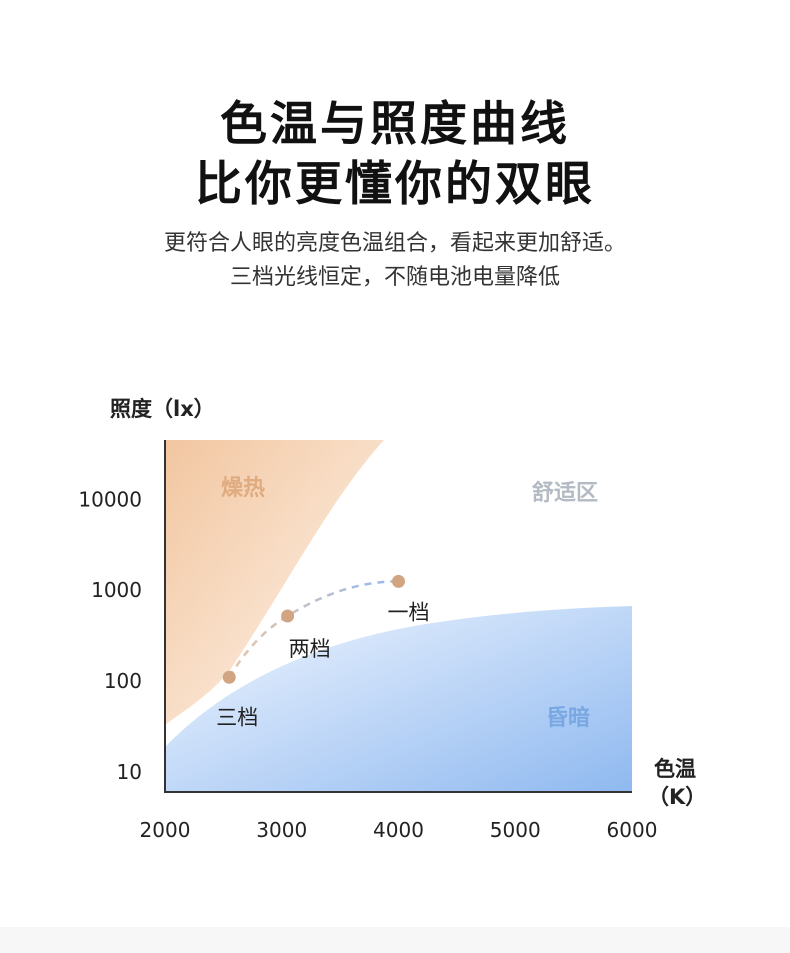 The height and width of the screenshot is (953, 790). What do you see at coordinates (243, 488) in the screenshot?
I see `region-label-hot: 燥热` at bounding box center [243, 488].